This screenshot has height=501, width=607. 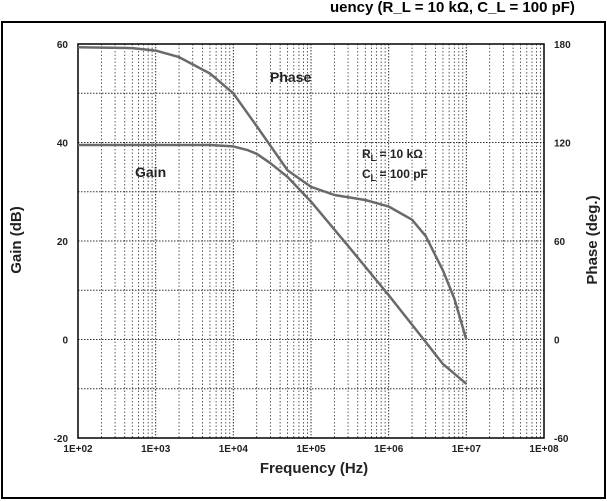 I want to click on y-left-tick-label: 60, so click(x=63, y=45).